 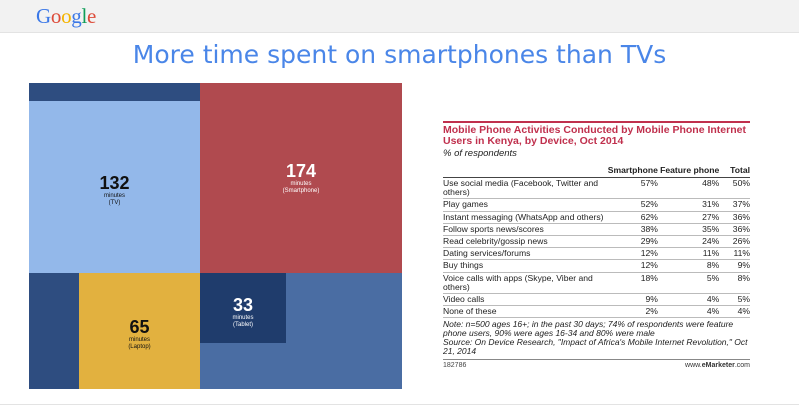 What do you see at coordinates (114, 203) in the screenshot?
I see `tile-tv-label: (TV)` at bounding box center [114, 203].